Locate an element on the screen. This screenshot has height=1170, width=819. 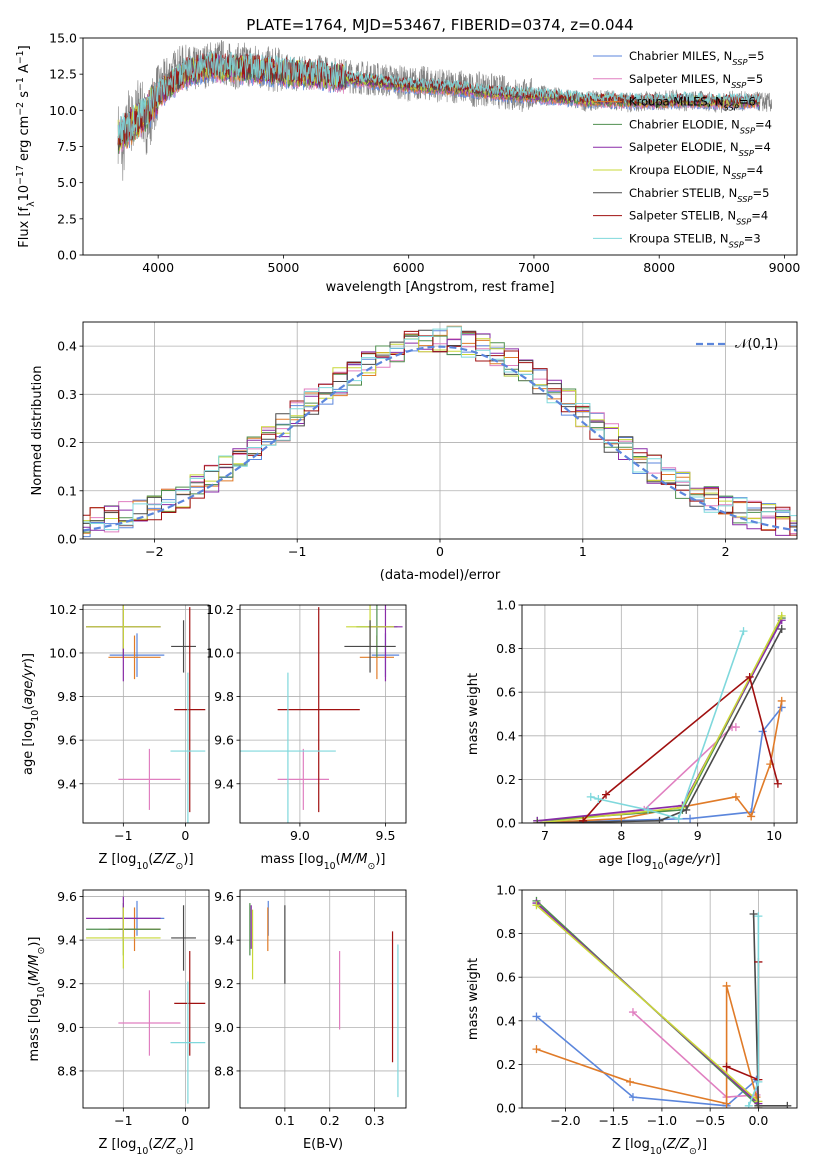
weight_vs_age-xtick-label: 7 is located at coordinates (545, 835).